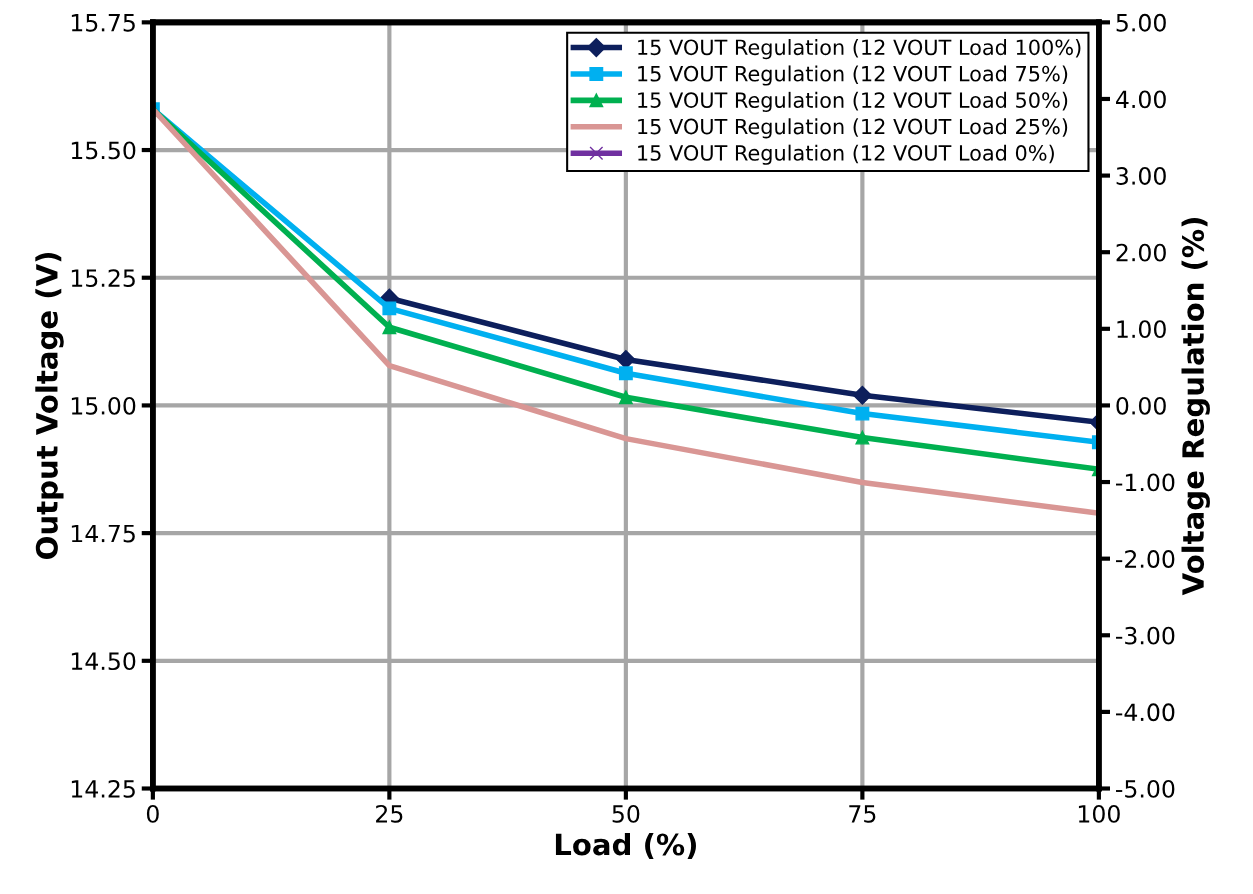 Image resolution: width=1253 pixels, height=894 pixels. I want to click on y-tick-label: 15.50, so click(103, 150).